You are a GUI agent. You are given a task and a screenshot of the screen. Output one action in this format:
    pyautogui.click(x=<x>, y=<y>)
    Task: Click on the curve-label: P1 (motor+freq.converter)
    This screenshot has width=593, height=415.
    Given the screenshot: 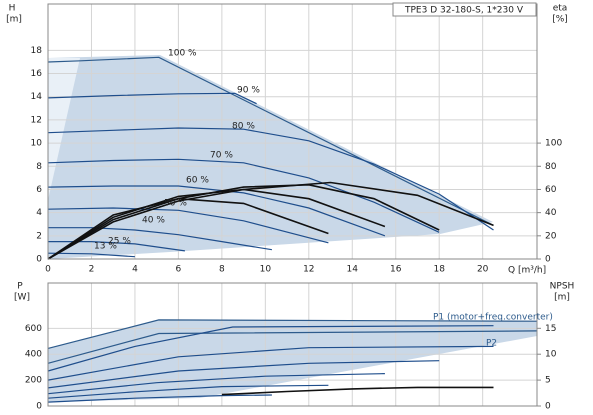 What is the action you would take?
    pyautogui.click(x=493, y=318)
    